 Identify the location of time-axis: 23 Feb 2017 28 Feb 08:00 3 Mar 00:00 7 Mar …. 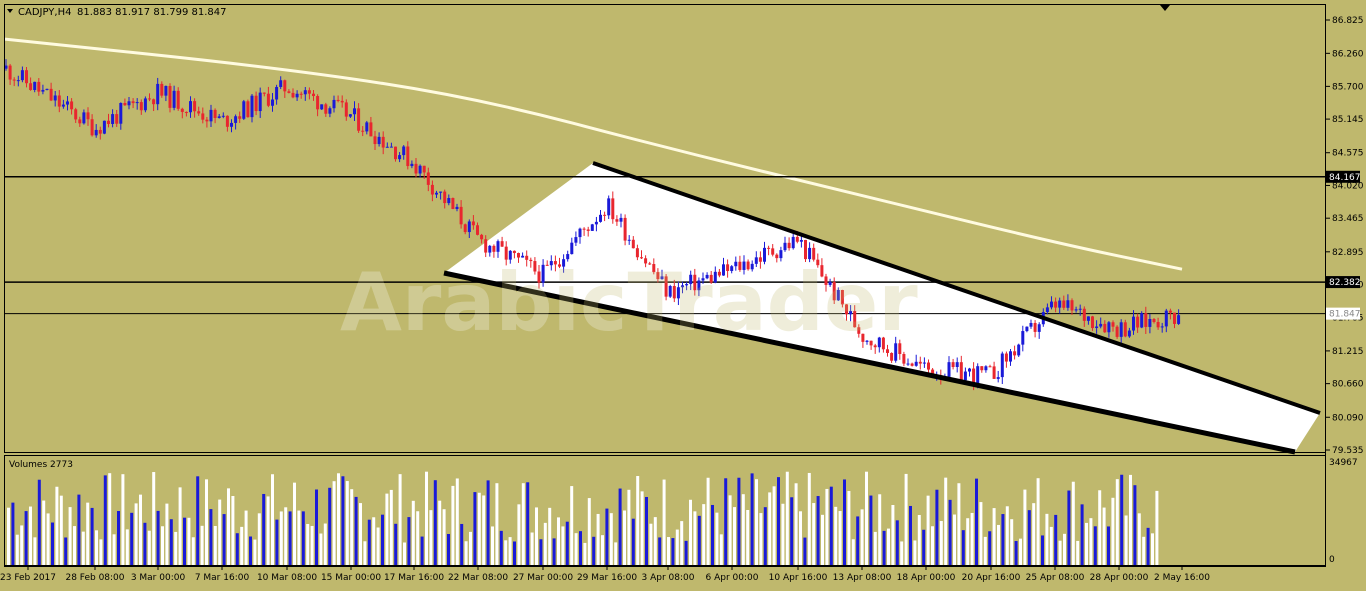
(605, 574).